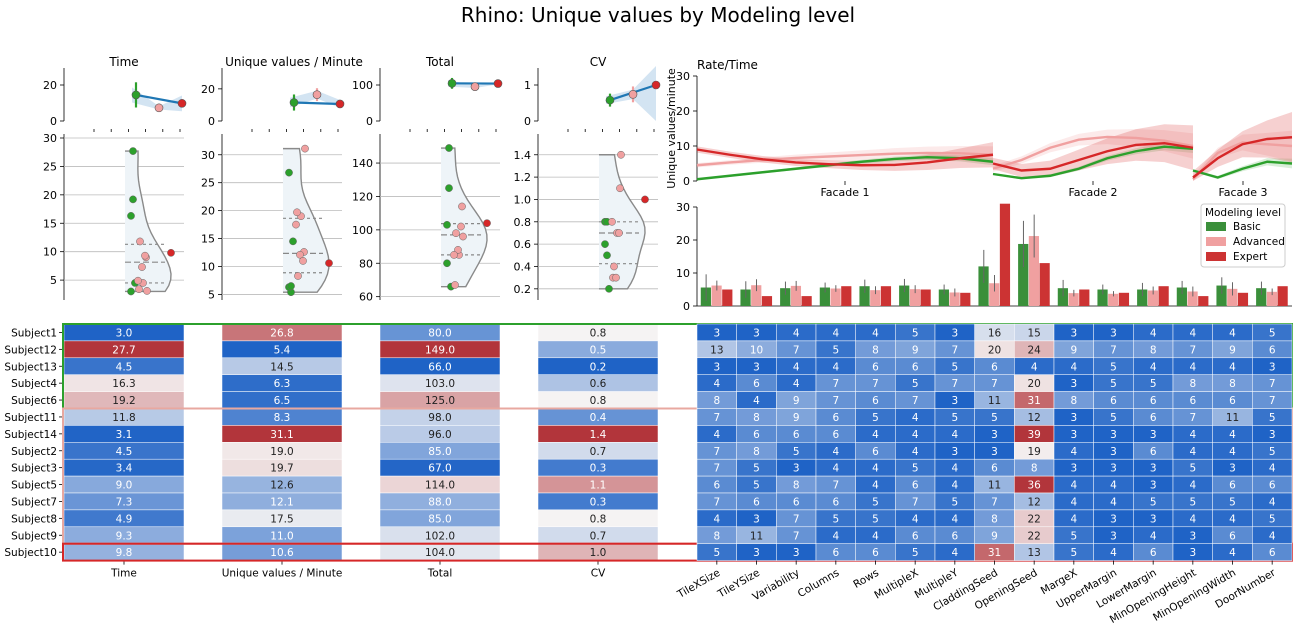 This screenshot has height=630, width=1299. What do you see at coordinates (123, 418) in the screenshot?
I see `cell-value: 11.8` at bounding box center [123, 418].